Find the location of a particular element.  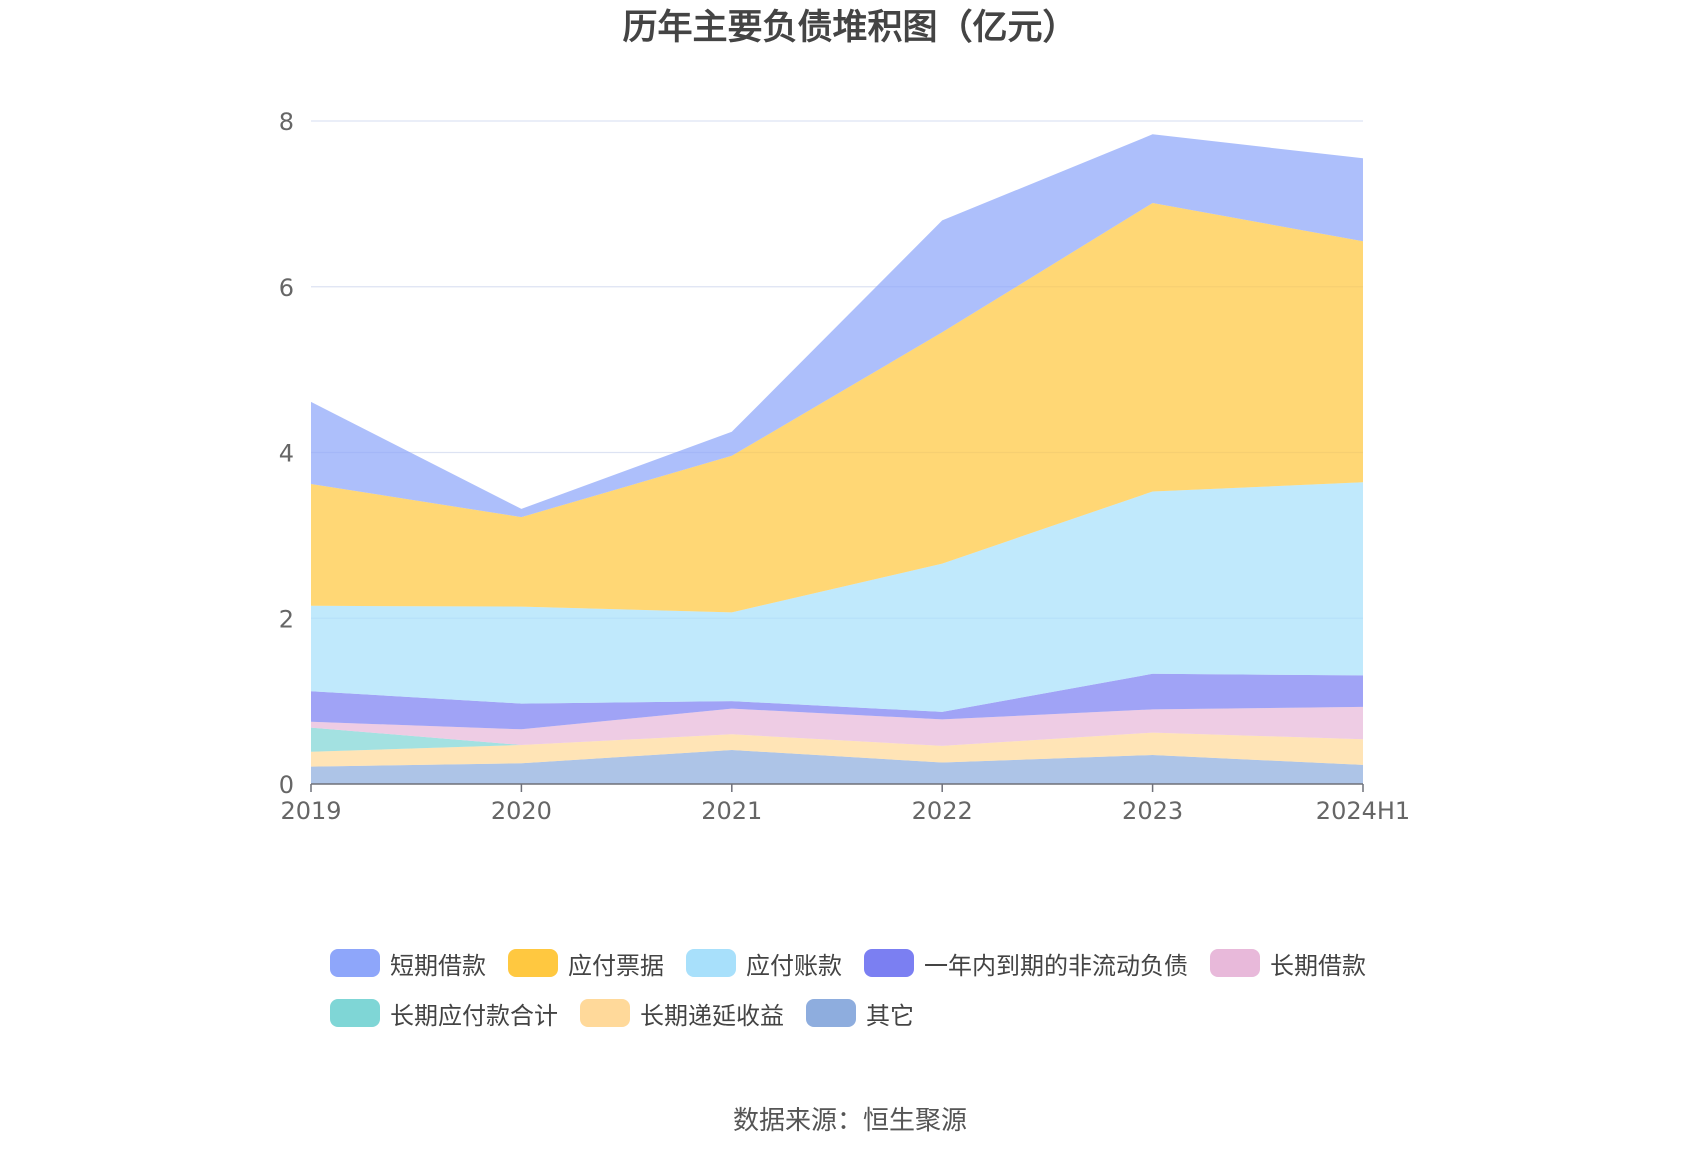

x-tick-label: 2020 is located at coordinates (521, 811).